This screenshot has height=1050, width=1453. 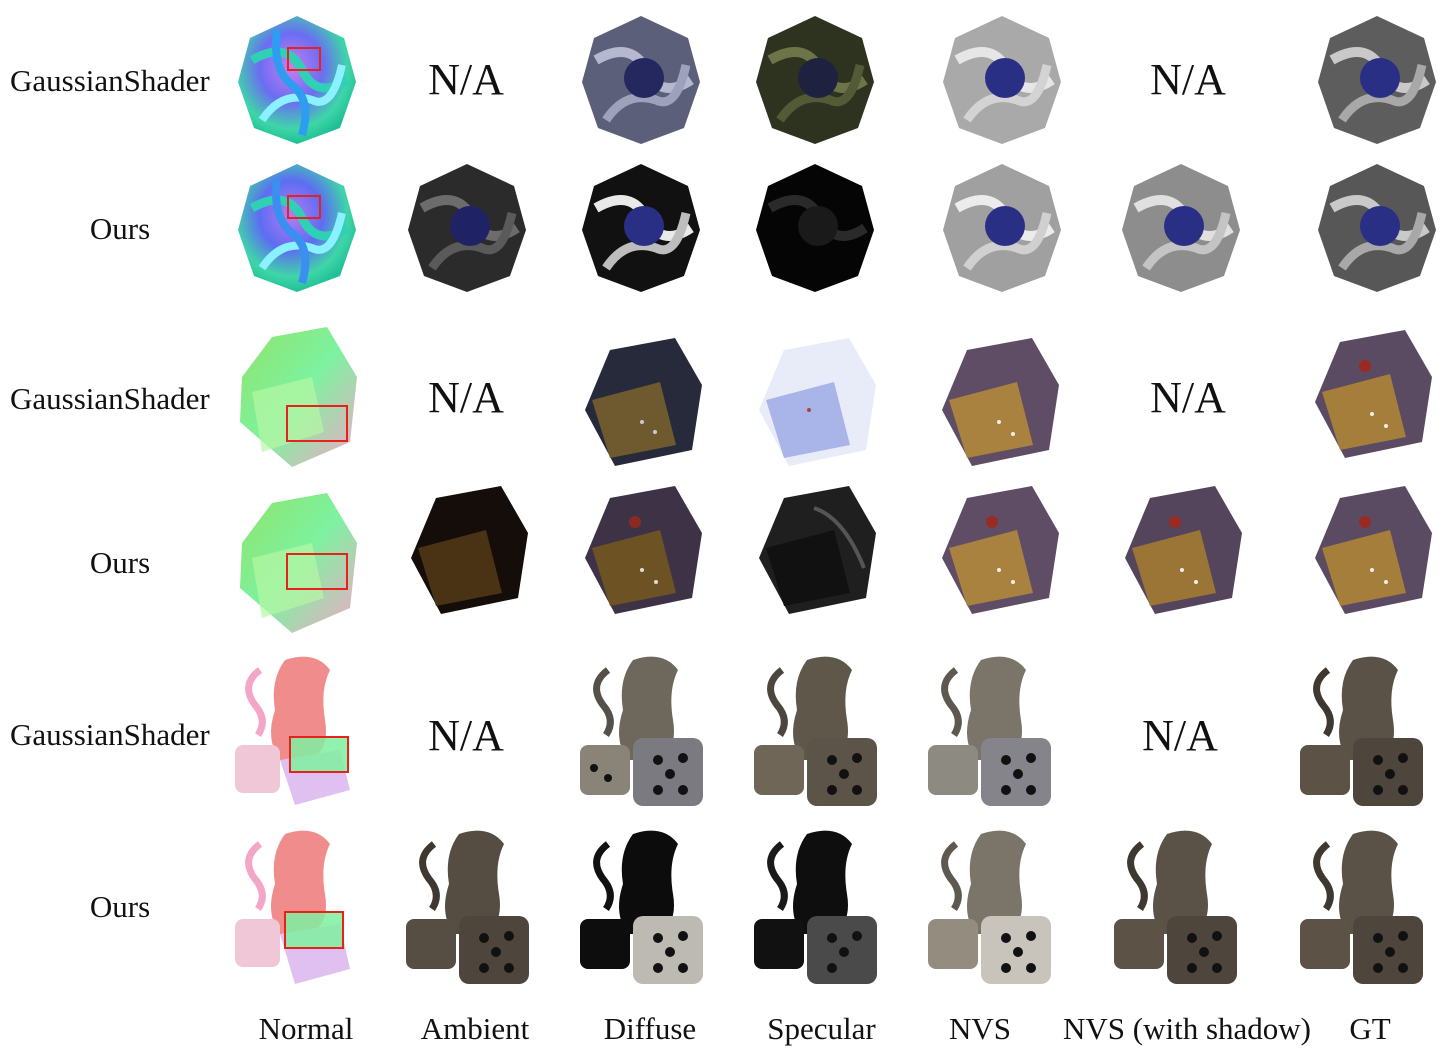 What do you see at coordinates (1180, 735) in the screenshot?
I see `na-text-nvs-shadow-3: N/A` at bounding box center [1180, 735].